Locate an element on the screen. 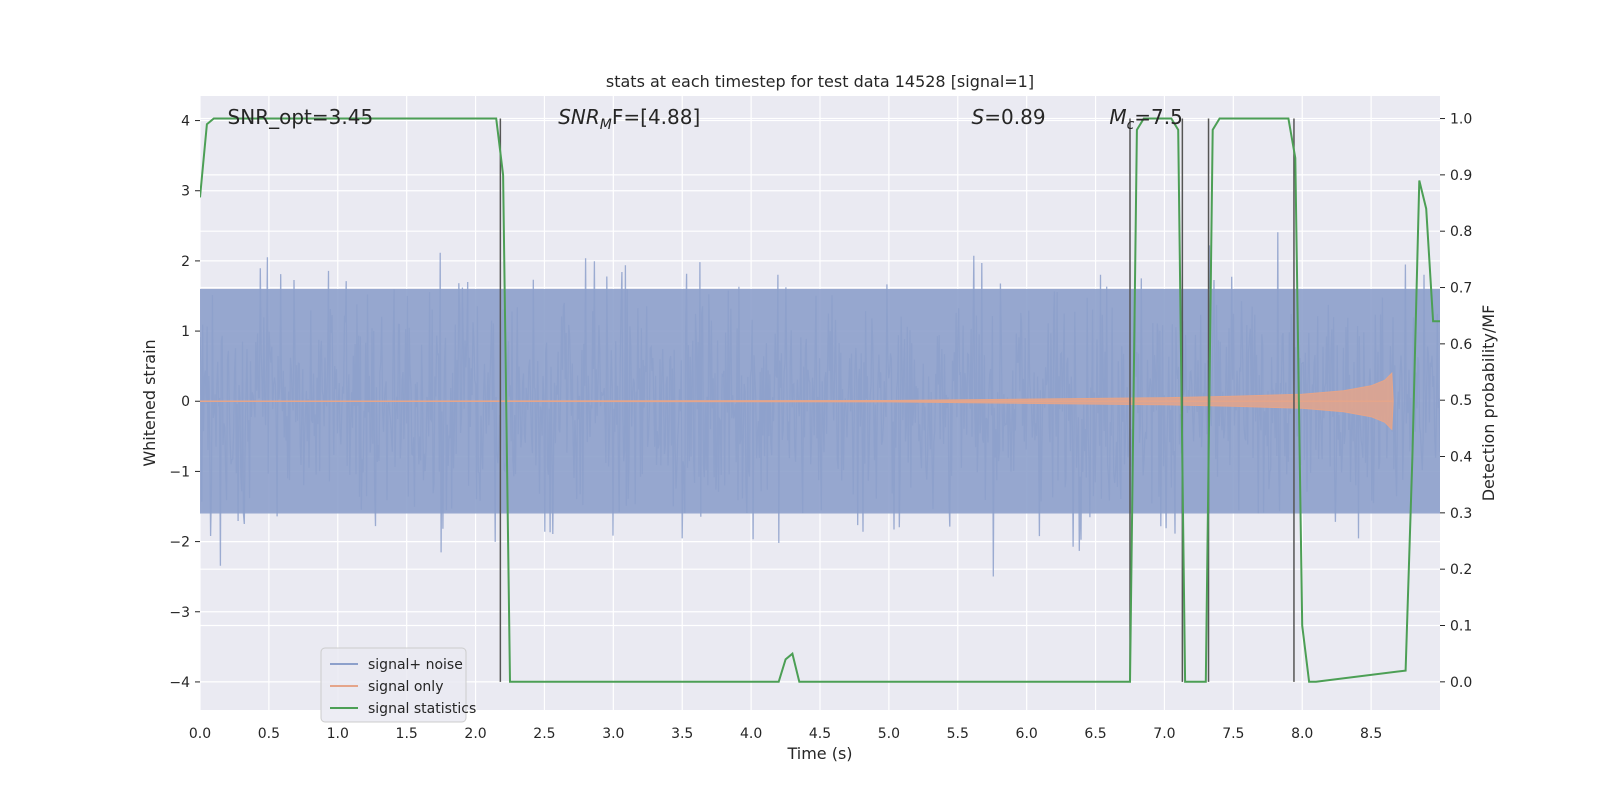 This screenshot has width=1600, height=800. y-axis-left-ticks: −4 −3 −2 −1 0 1 2 3 4 is located at coordinates (184, 402).